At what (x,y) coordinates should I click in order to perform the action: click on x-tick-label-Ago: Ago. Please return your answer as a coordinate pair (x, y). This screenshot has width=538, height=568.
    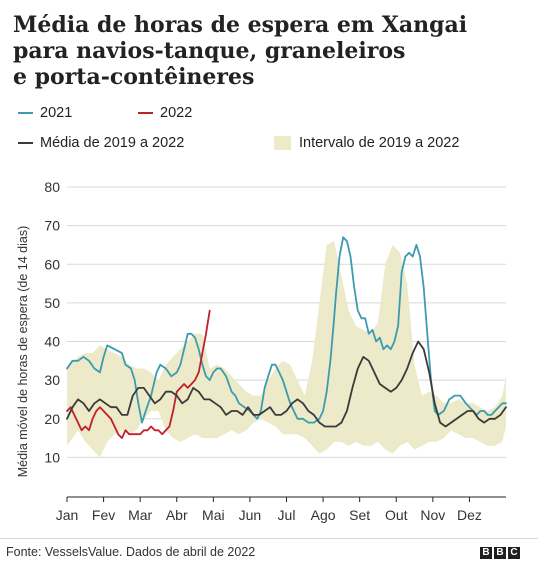
    Looking at the image, I should click on (323, 515).